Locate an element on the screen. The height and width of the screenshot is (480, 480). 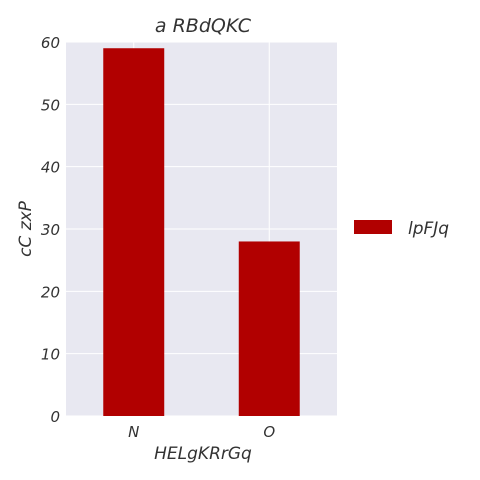
x-tick-label: N is located at coordinates (133, 432).